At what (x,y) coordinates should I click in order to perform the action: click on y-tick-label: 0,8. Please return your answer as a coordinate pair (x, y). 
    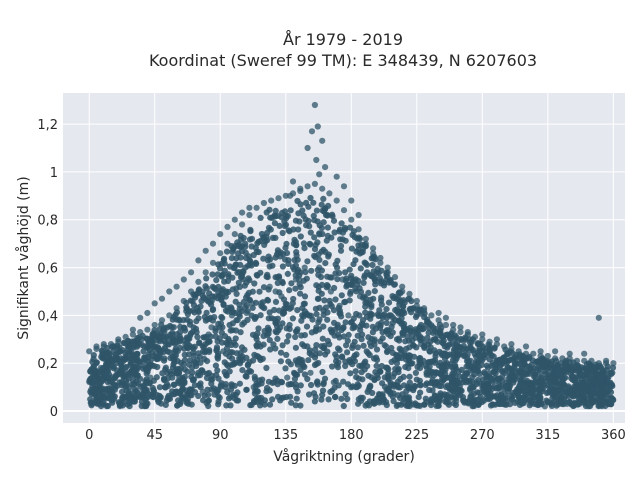
    Looking at the image, I should click on (47, 221).